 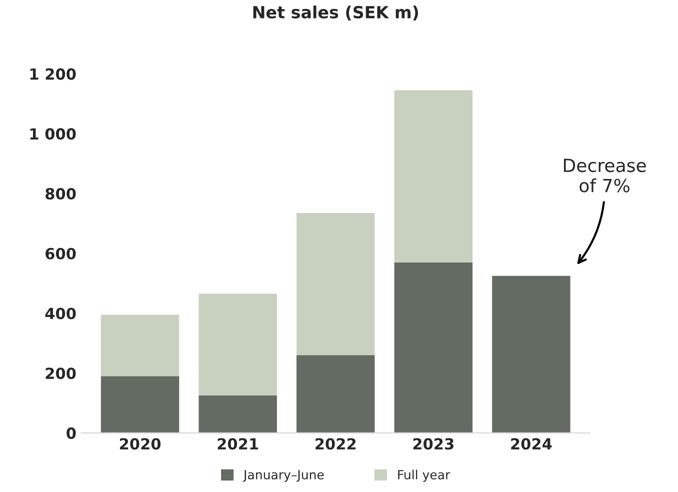 What do you see at coordinates (424, 476) in the screenshot?
I see `legend-label: Full year` at bounding box center [424, 476].